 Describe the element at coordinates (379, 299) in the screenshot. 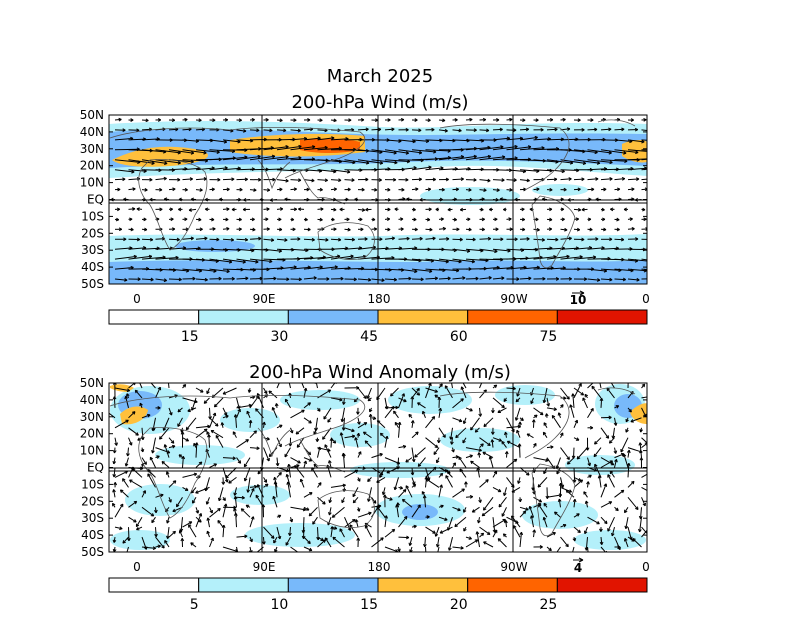

I see `lon-label: 180` at that location.